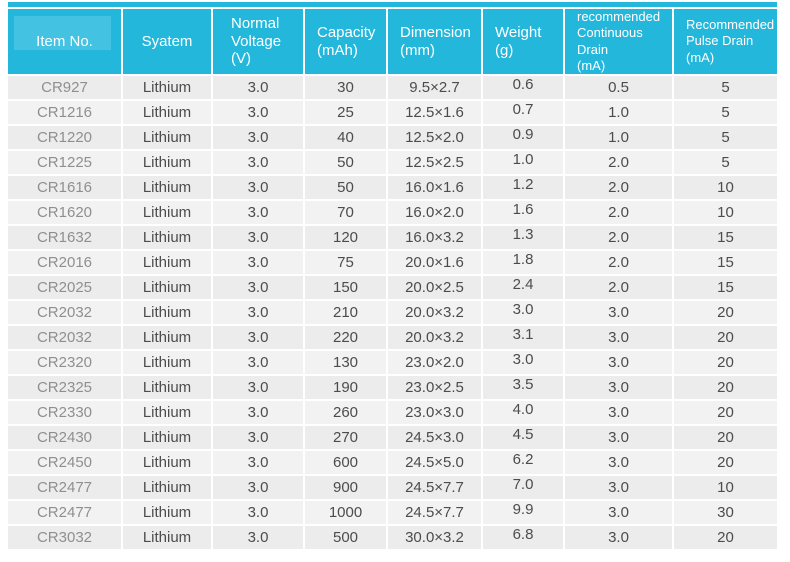 The width and height of the screenshot is (790, 562). I want to click on cell-value: 7.0, so click(523, 484).